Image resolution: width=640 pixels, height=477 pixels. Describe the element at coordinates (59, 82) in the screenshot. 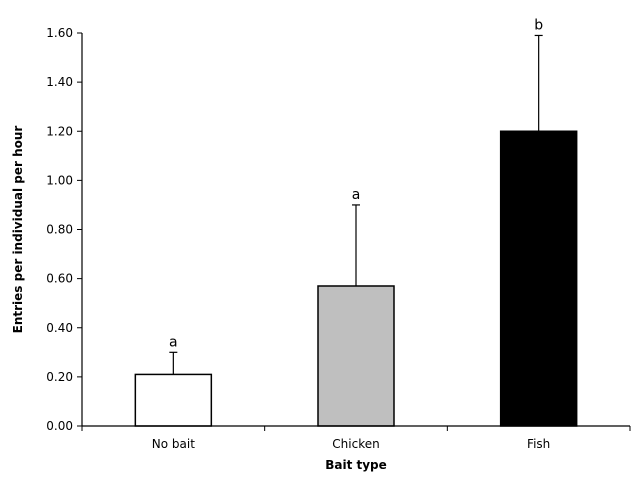

I see `y-tick-label: 1.40` at that location.